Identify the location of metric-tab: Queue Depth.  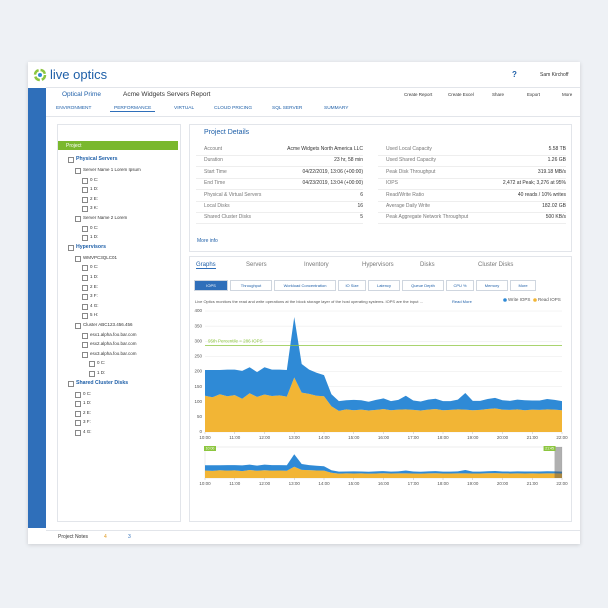
(423, 285).